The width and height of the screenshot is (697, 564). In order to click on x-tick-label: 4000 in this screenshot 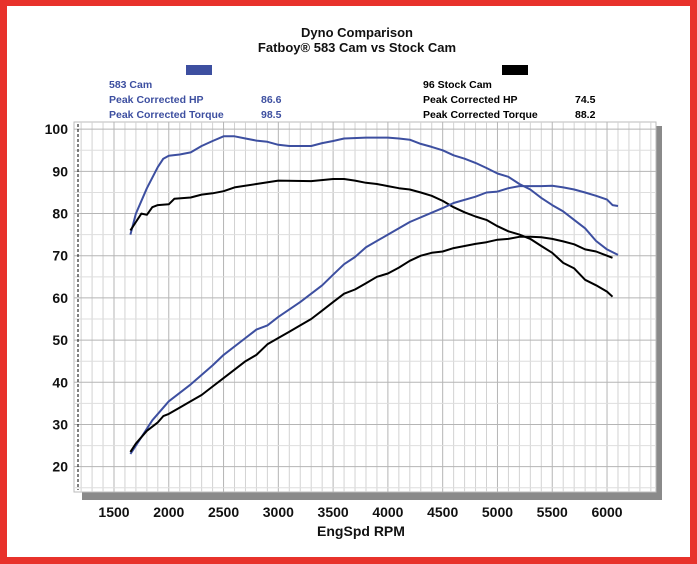, I will do `click(387, 512)`.